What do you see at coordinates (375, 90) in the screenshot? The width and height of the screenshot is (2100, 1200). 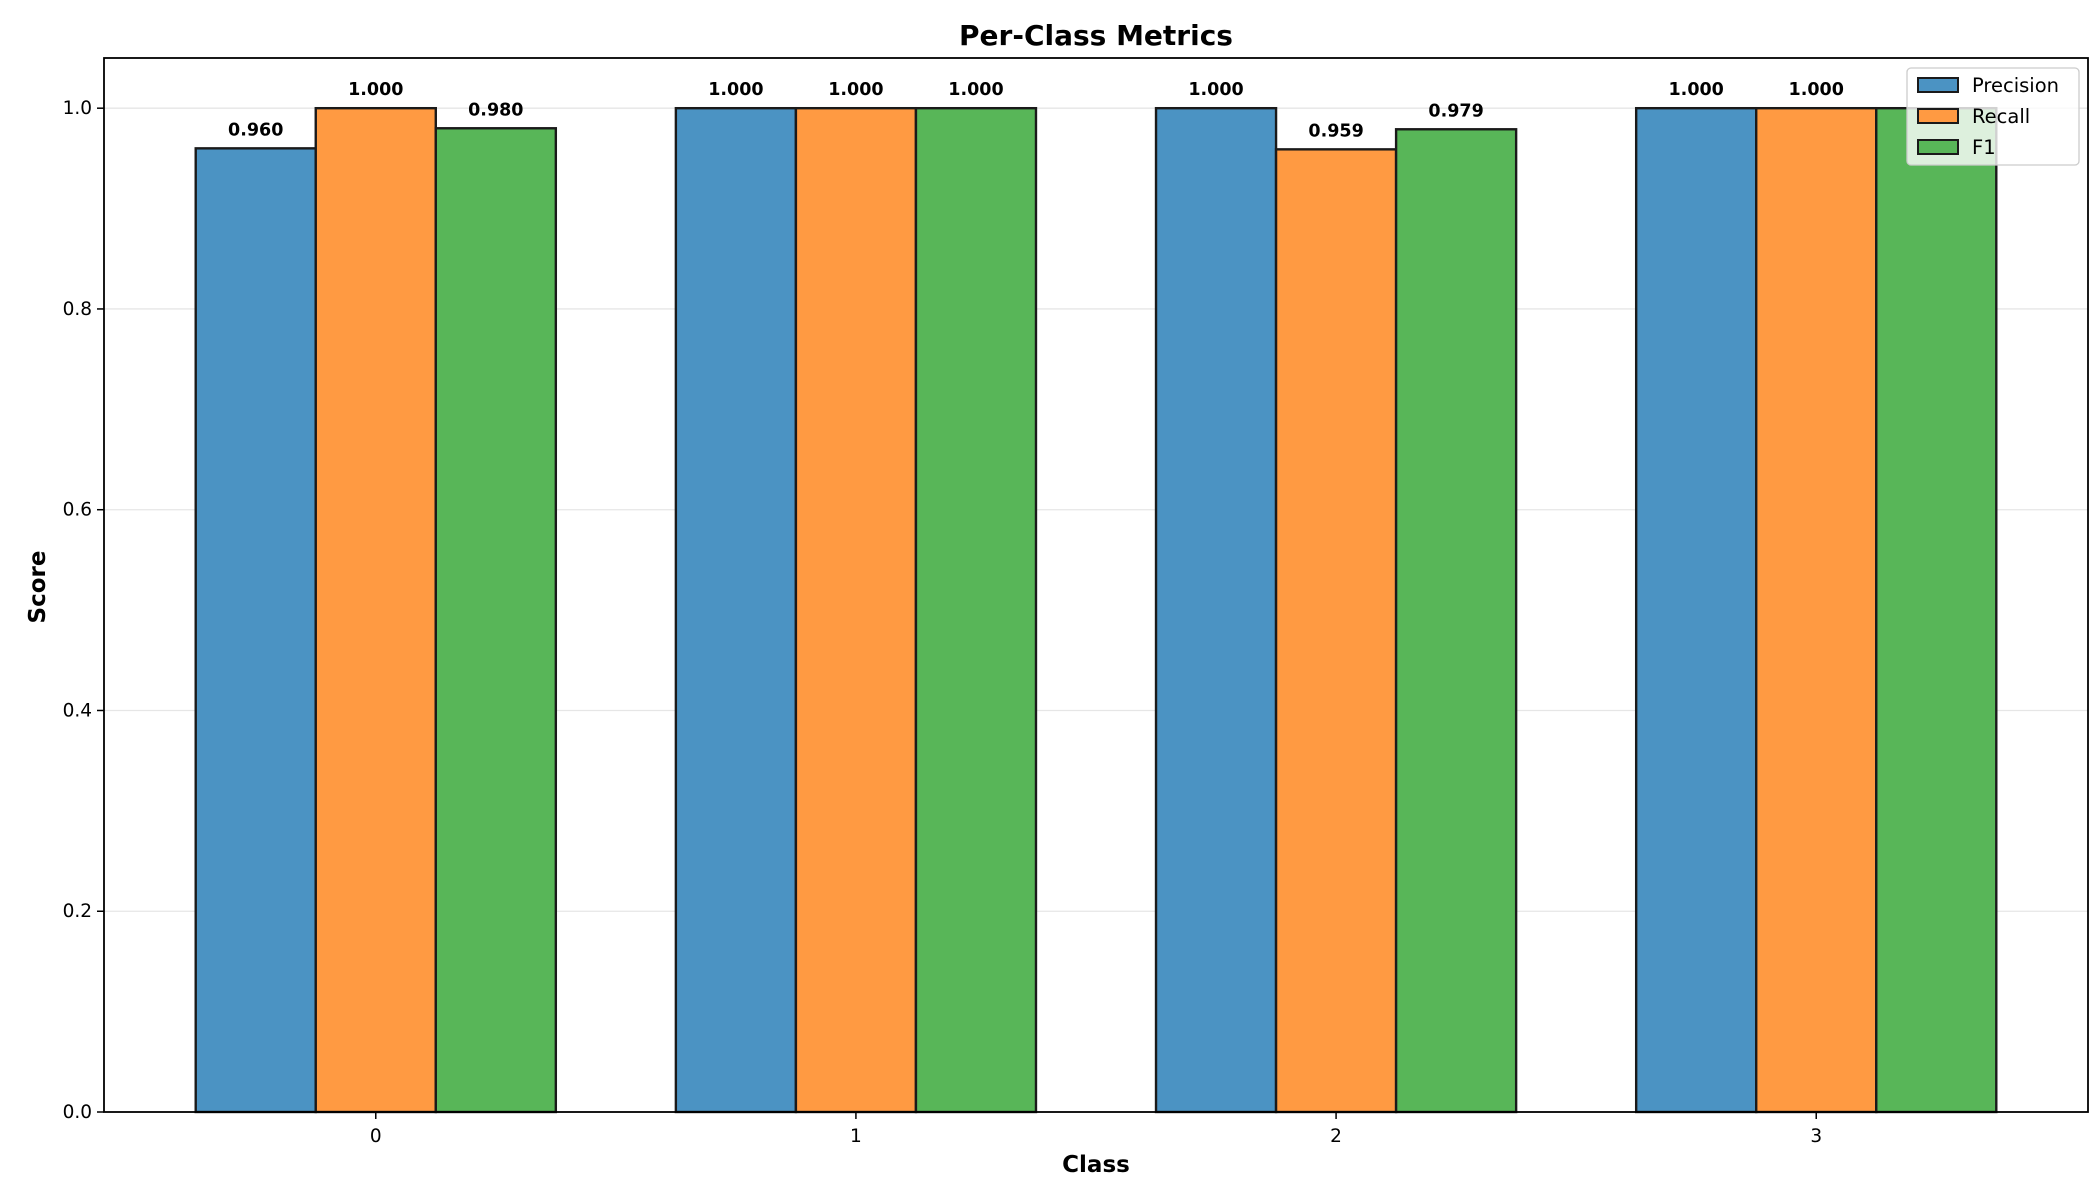 I see `data-label-recall-class-0: 1.000` at bounding box center [375, 90].